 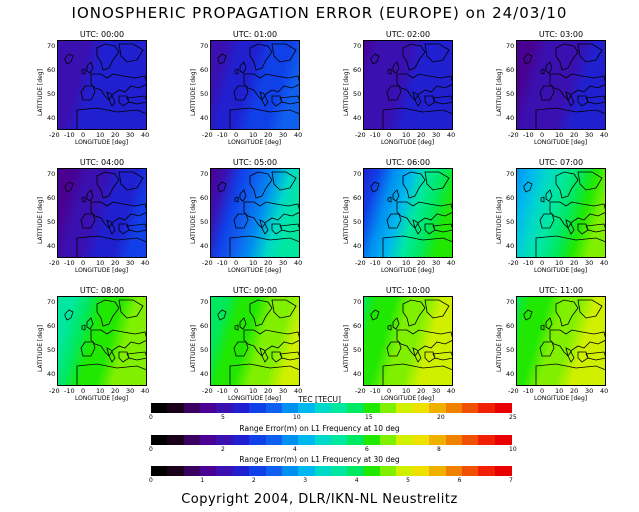 What do you see at coordinates (408, 290) in the screenshot?
I see `panel-utc-label: UTC: 10:00` at bounding box center [408, 290].